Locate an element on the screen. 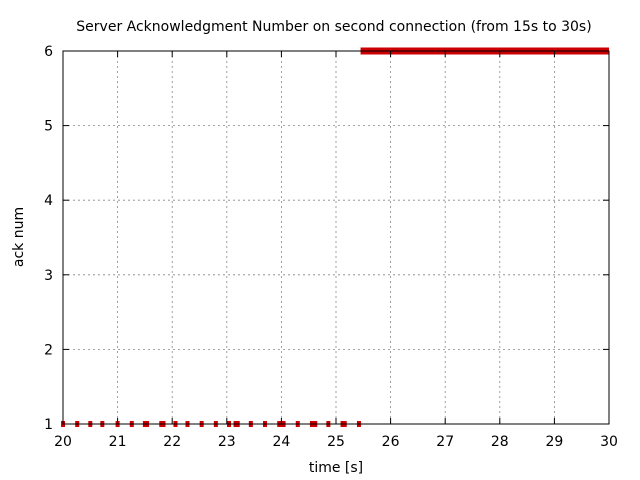 The height and width of the screenshot is (480, 640). y-tick-label: 2 is located at coordinates (48, 350).